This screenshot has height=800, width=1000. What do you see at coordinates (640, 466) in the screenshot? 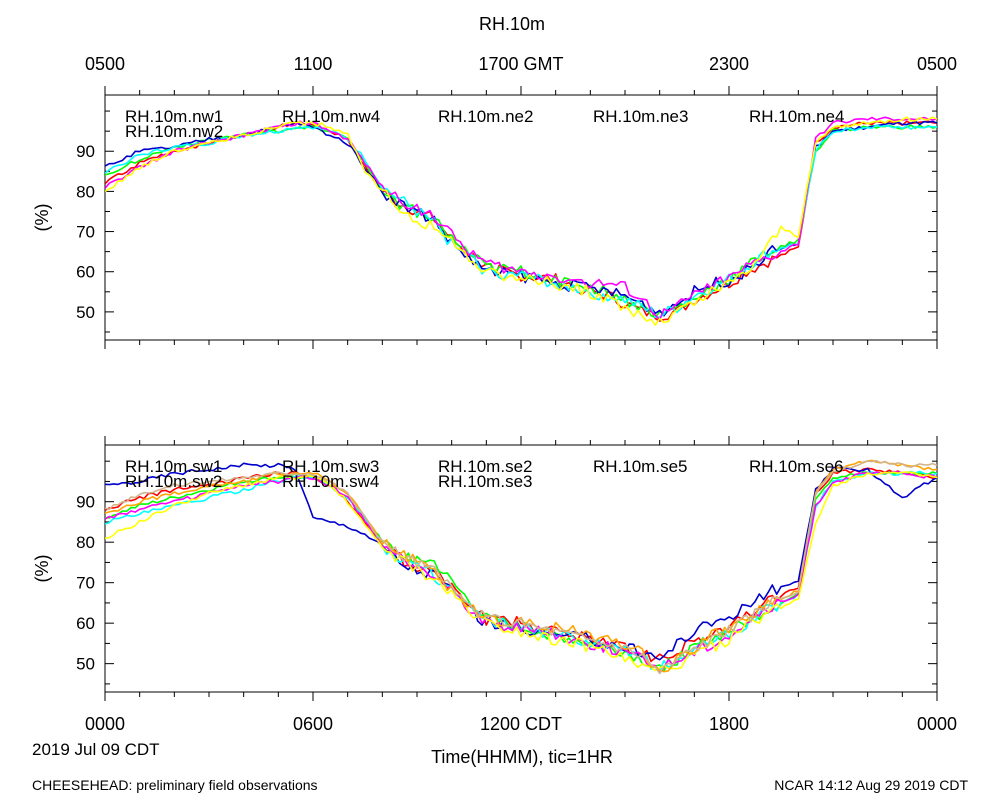
I see `legend-label: RH.10m.se5` at bounding box center [640, 466].